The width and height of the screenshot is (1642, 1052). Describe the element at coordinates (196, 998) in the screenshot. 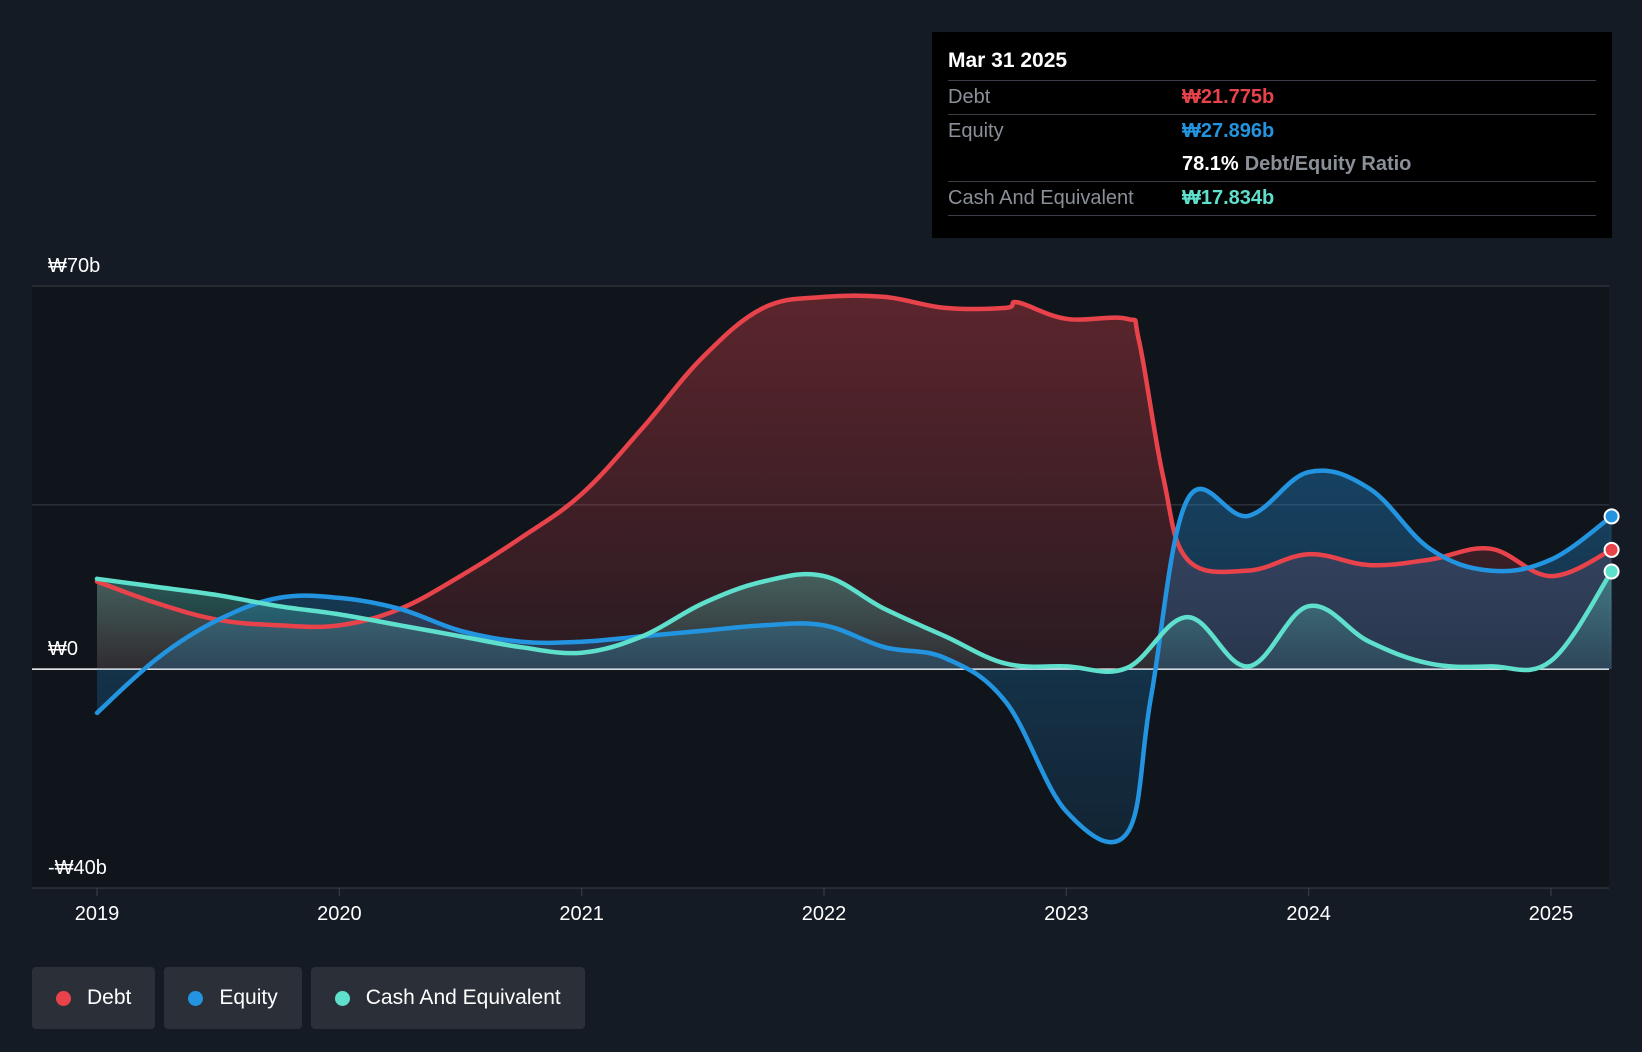

I see `equity-dot-icon` at that location.